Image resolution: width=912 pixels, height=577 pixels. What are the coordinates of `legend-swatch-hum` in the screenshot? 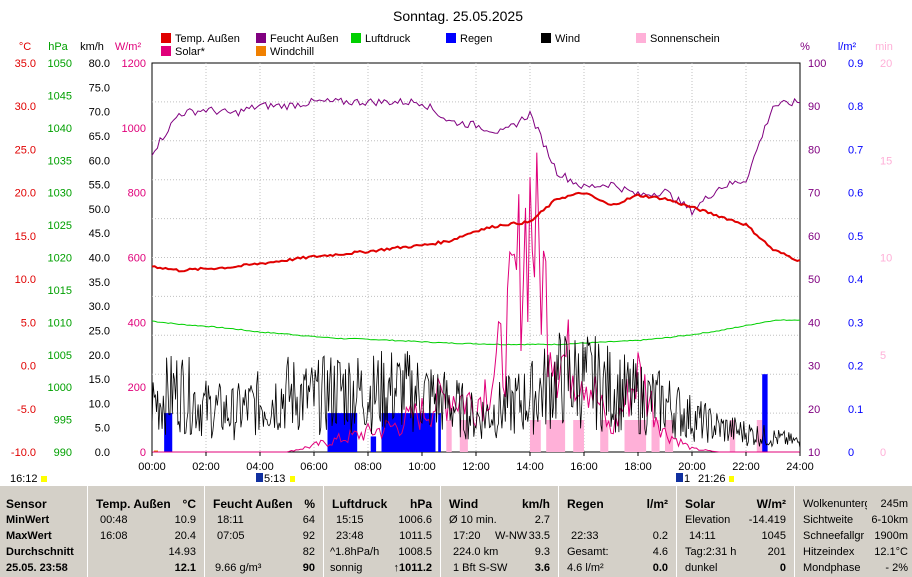 It's located at (261, 38).